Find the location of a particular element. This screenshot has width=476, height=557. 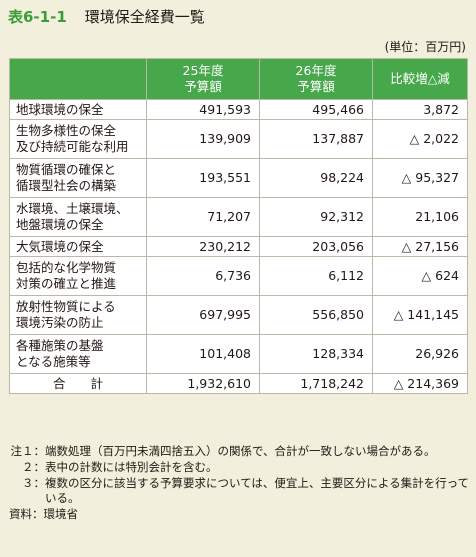

fy25-cell: 139,909 is located at coordinates (203, 139).